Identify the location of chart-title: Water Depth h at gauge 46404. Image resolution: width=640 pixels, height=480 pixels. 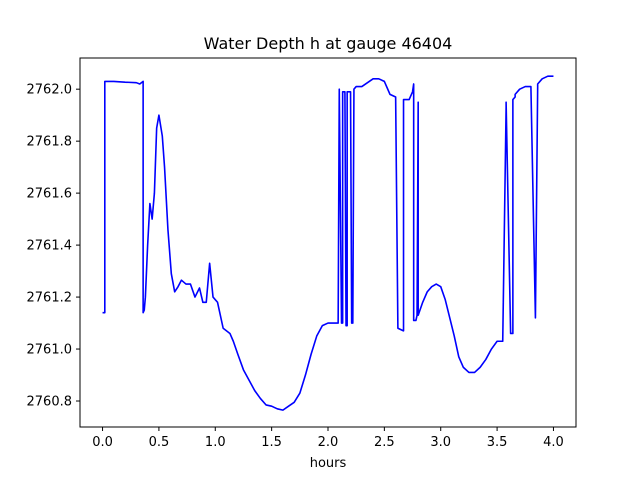
(328, 43).